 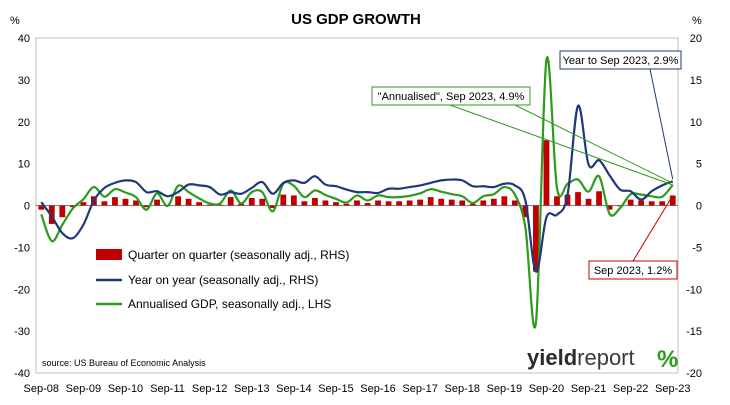 I want to click on logo-word-yield: yield, so click(x=552, y=357).